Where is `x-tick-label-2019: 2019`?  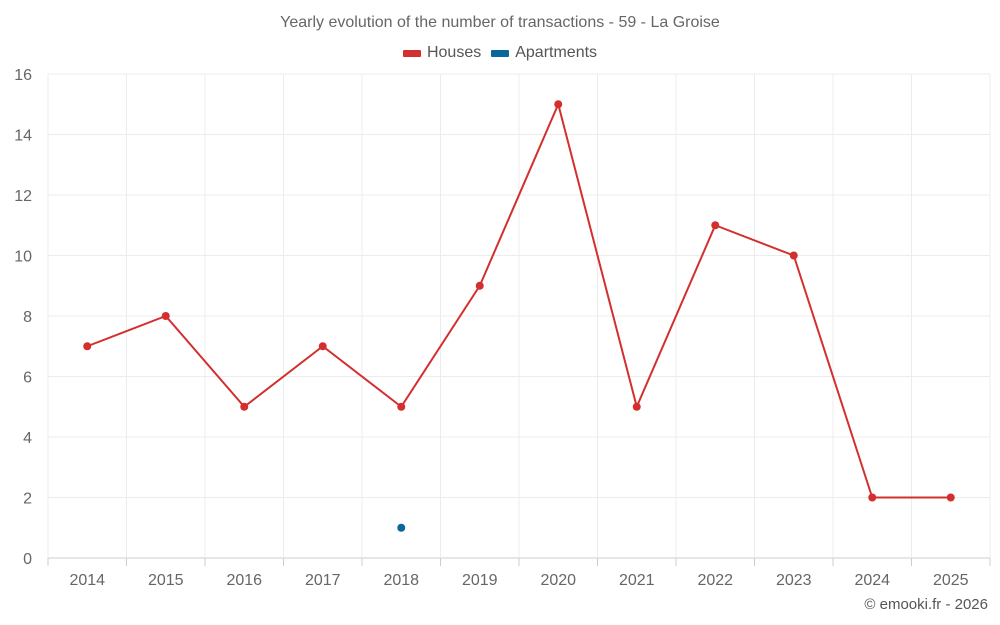 x-tick-label-2019: 2019 is located at coordinates (480, 580).